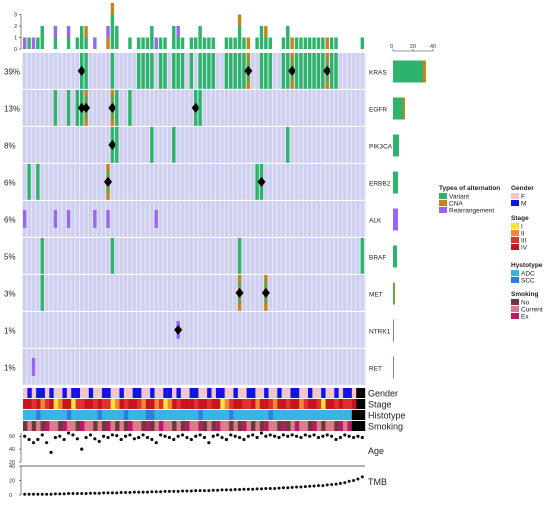 The height and width of the screenshot is (506, 550). Describe the element at coordinates (12, 467) in the screenshot. I see `tmb-axis-tick-label: 40` at that location.